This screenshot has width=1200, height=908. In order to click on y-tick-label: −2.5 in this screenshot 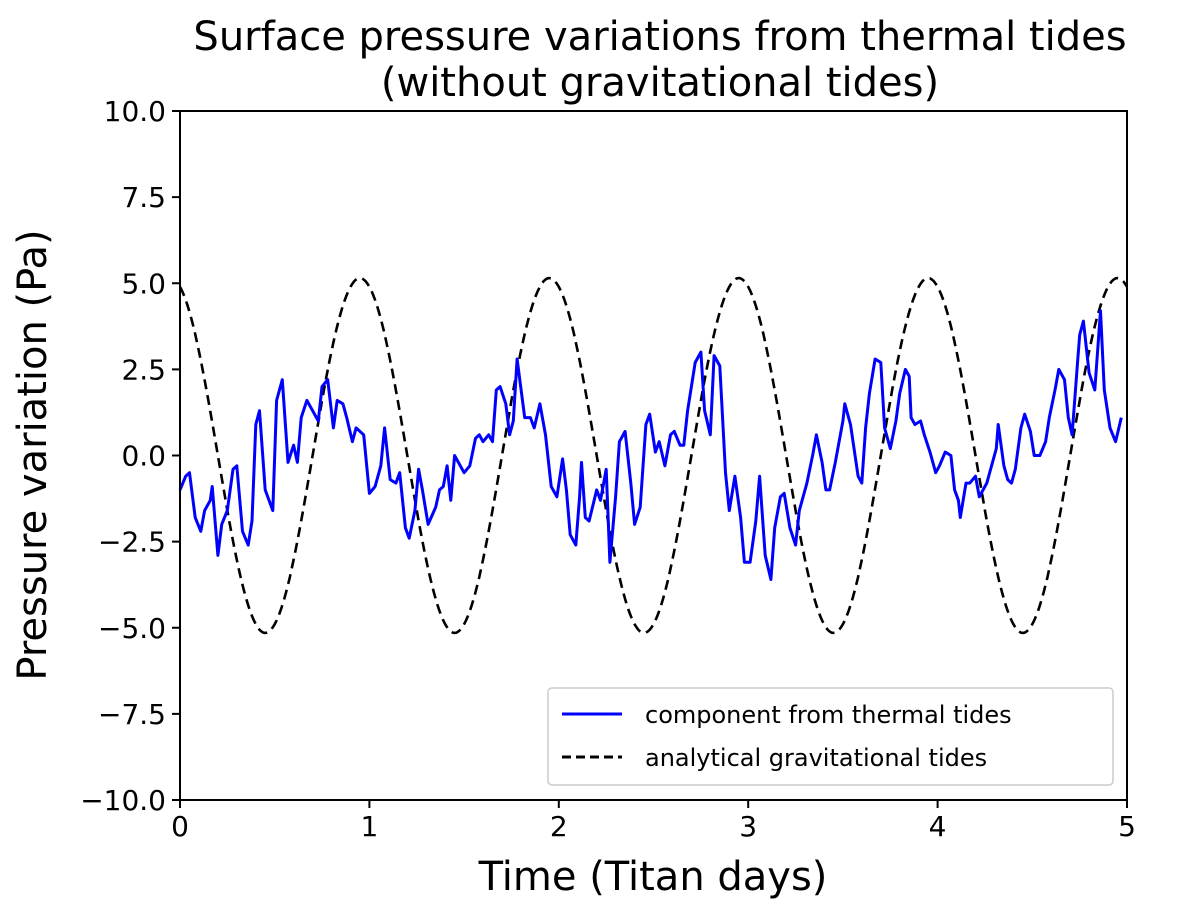, I will do `click(132, 542)`.